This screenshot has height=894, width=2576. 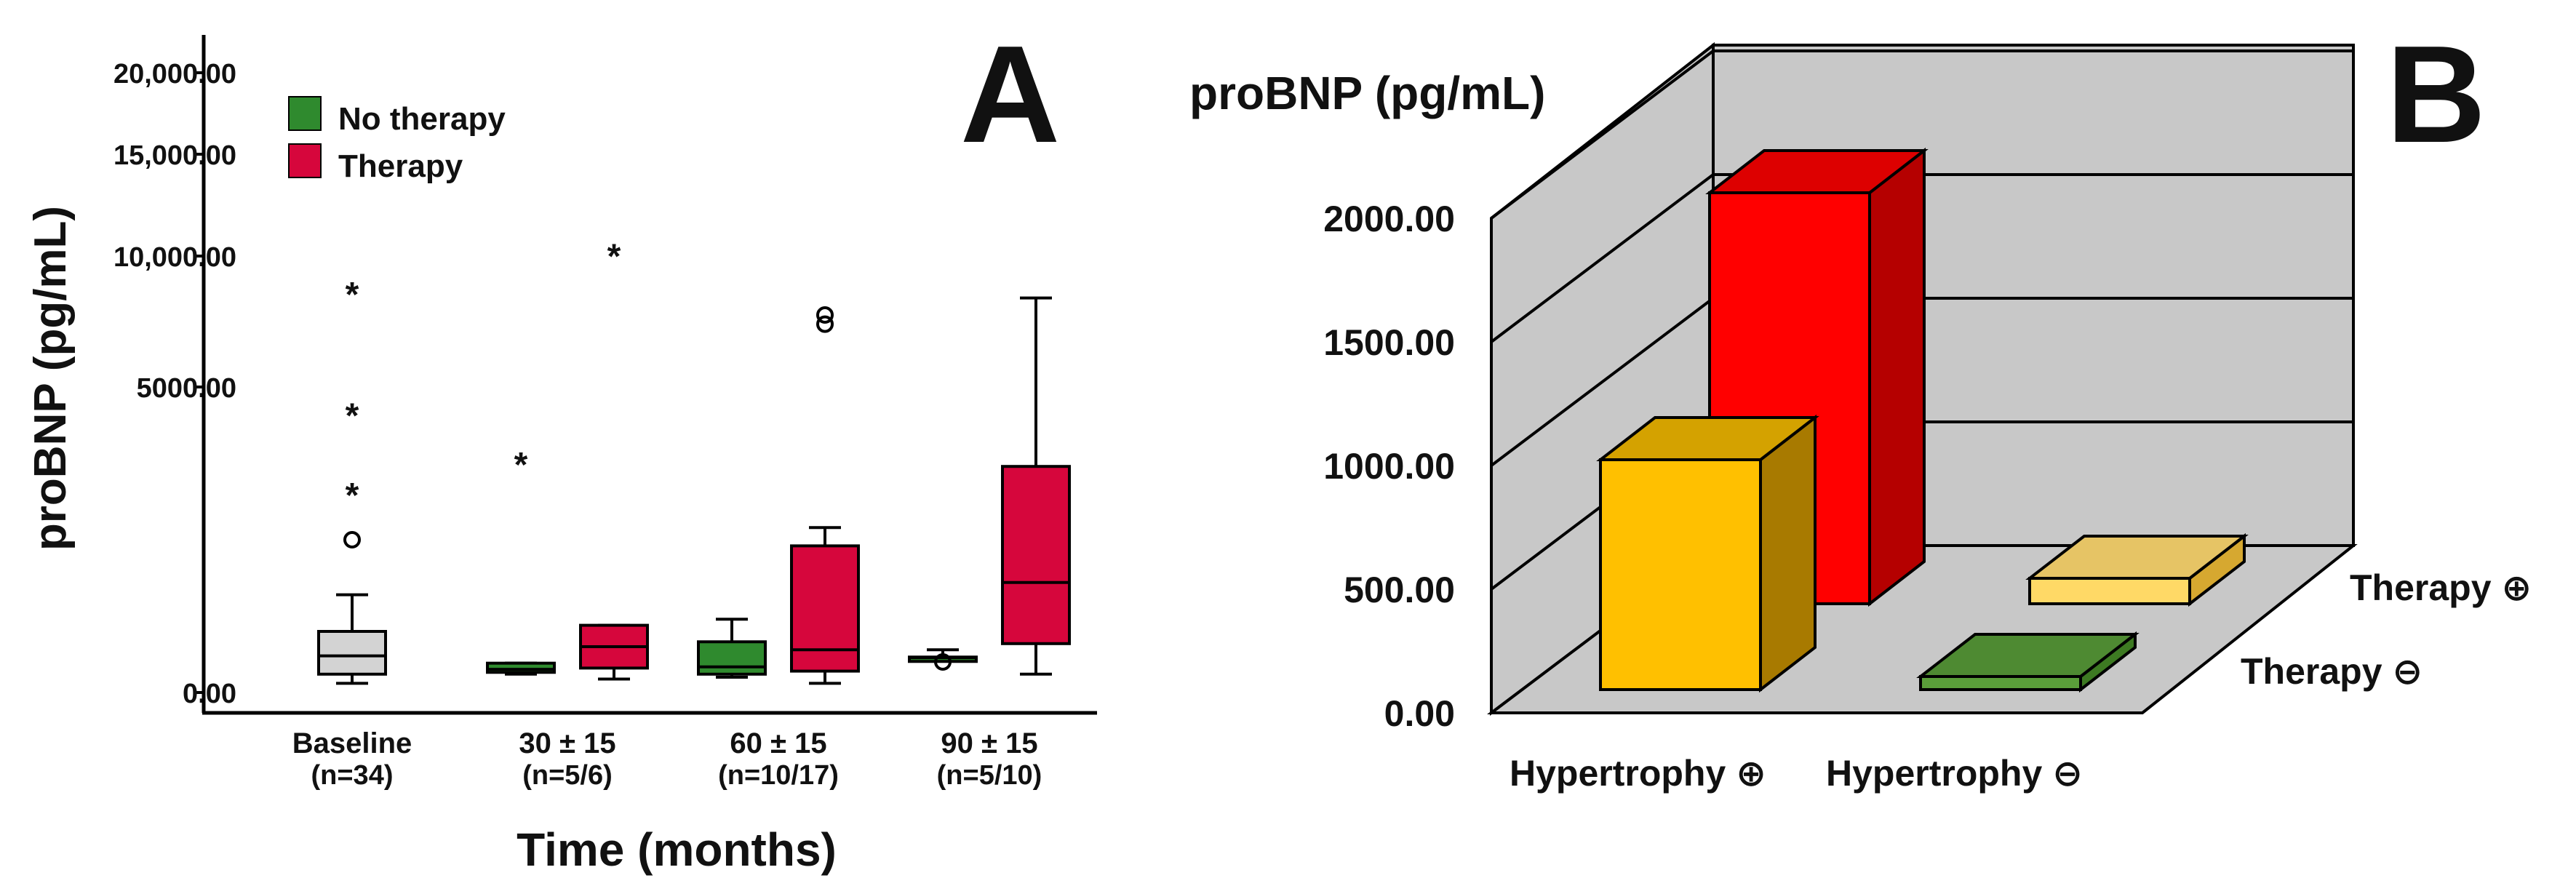 What do you see at coordinates (1419, 714) in the screenshot?
I see `panel-b-y-tick-label: 0.00` at bounding box center [1419, 714].